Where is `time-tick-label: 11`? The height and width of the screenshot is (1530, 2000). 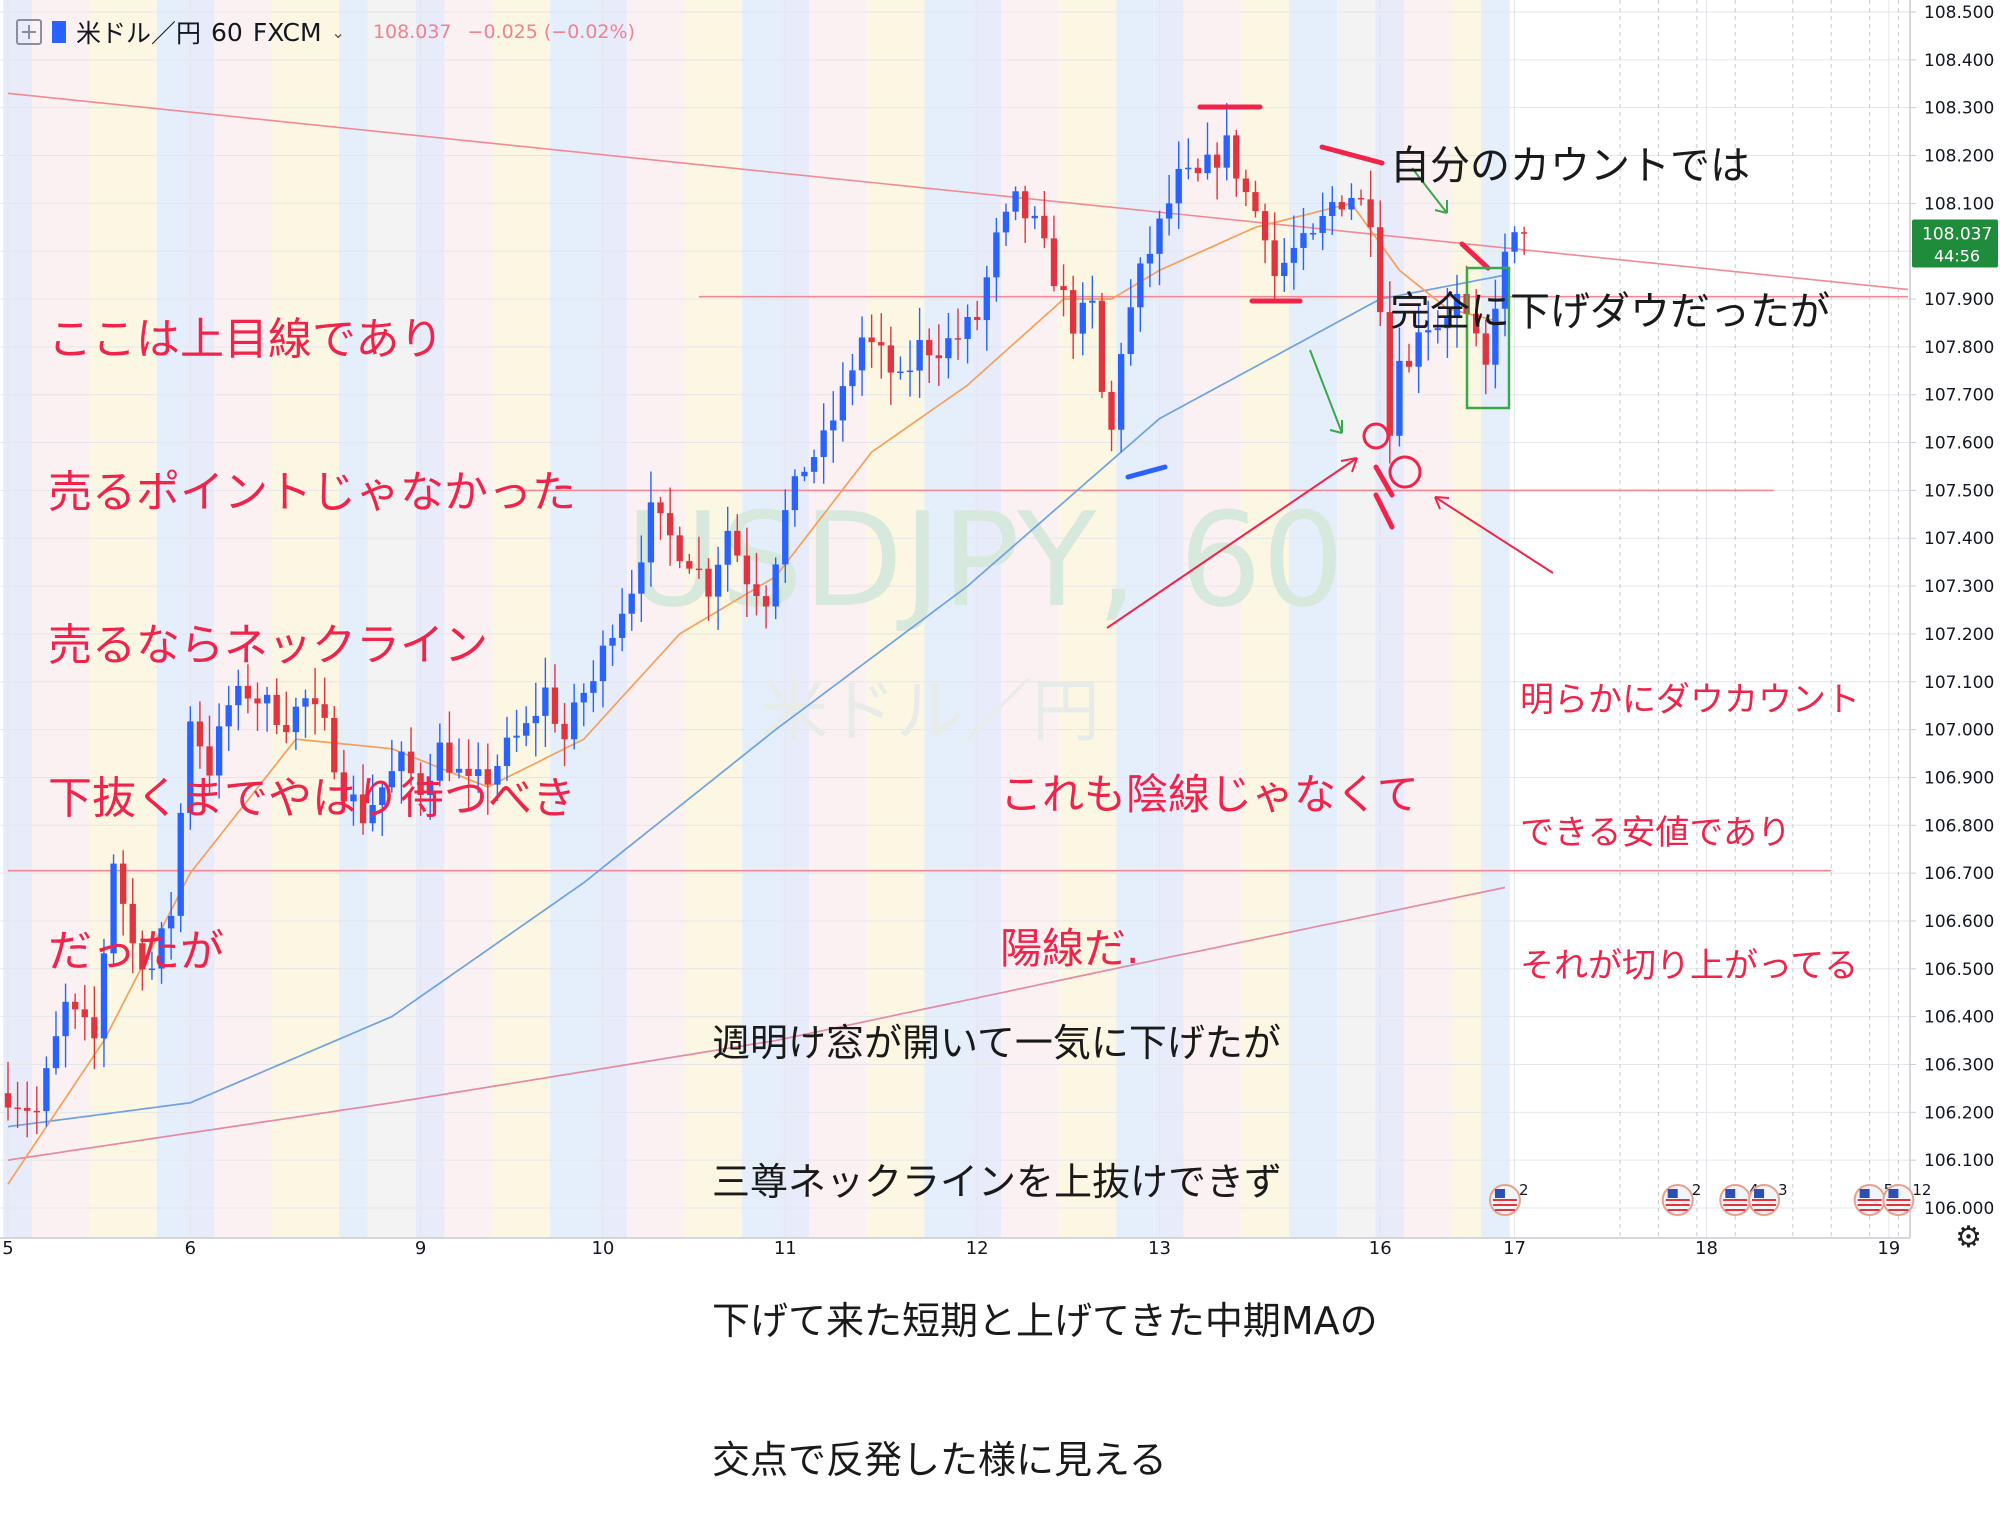
time-tick-label: 11 is located at coordinates (785, 1248).